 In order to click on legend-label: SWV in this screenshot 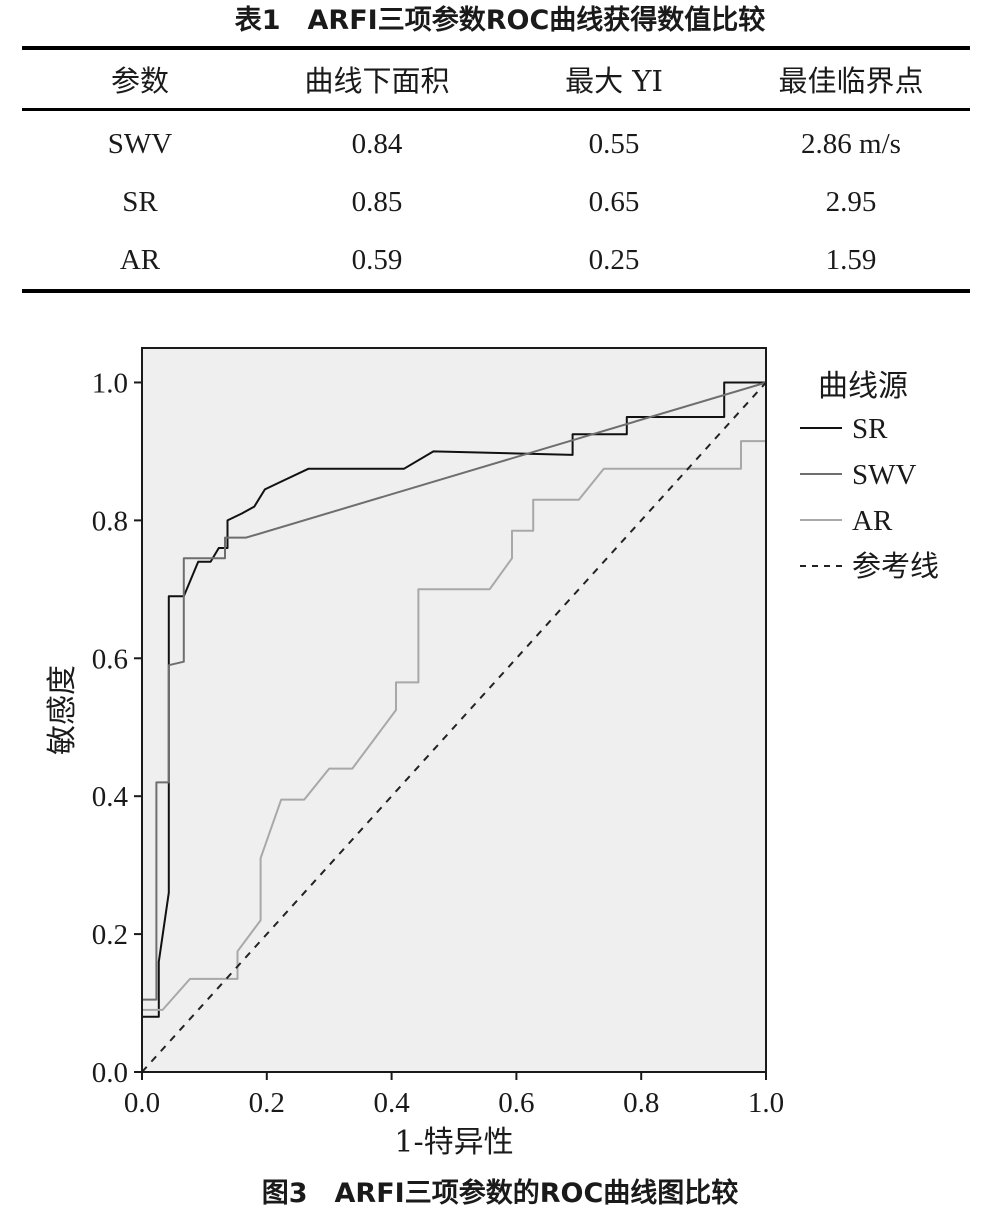, I will do `click(884, 475)`.